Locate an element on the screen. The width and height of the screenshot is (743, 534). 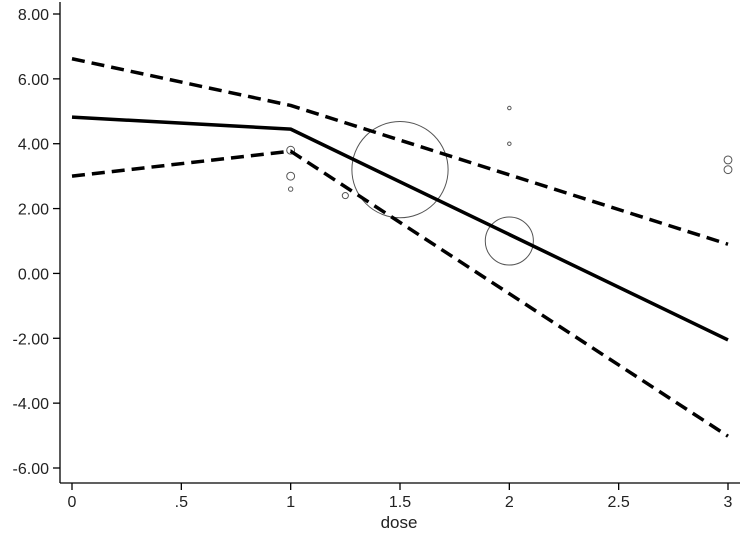
y-tick-label: -4.00 is located at coordinates (31, 404).